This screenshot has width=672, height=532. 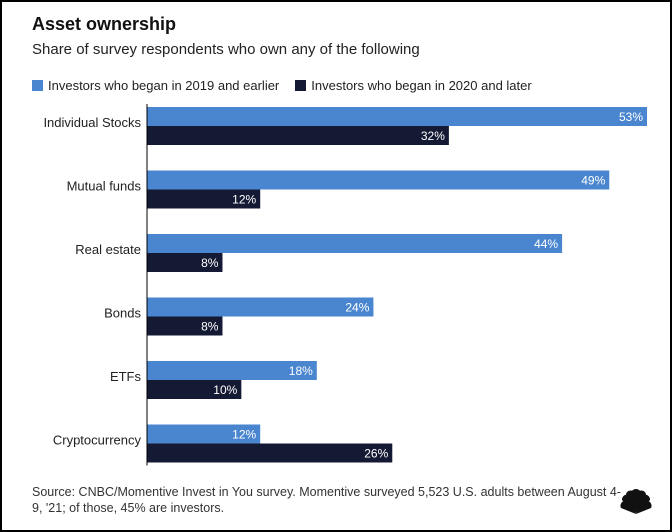 I want to click on category-label: Mutual funds, so click(x=104, y=186).